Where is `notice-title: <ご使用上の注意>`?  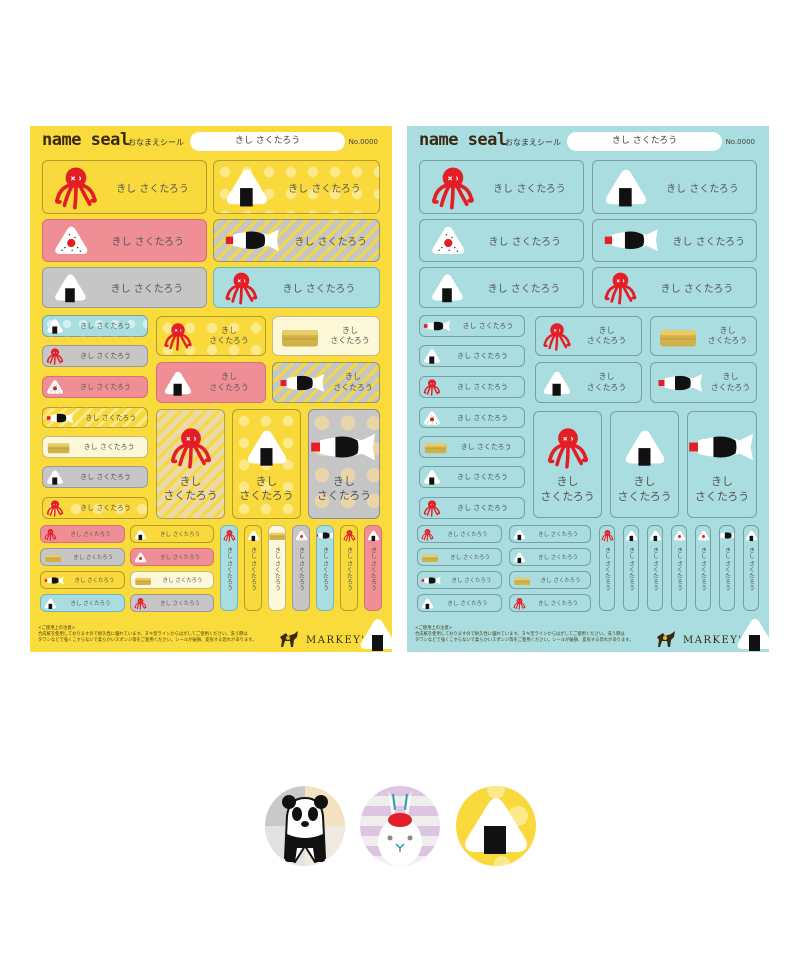 notice-title: <ご使用上の注意> is located at coordinates (57, 628).